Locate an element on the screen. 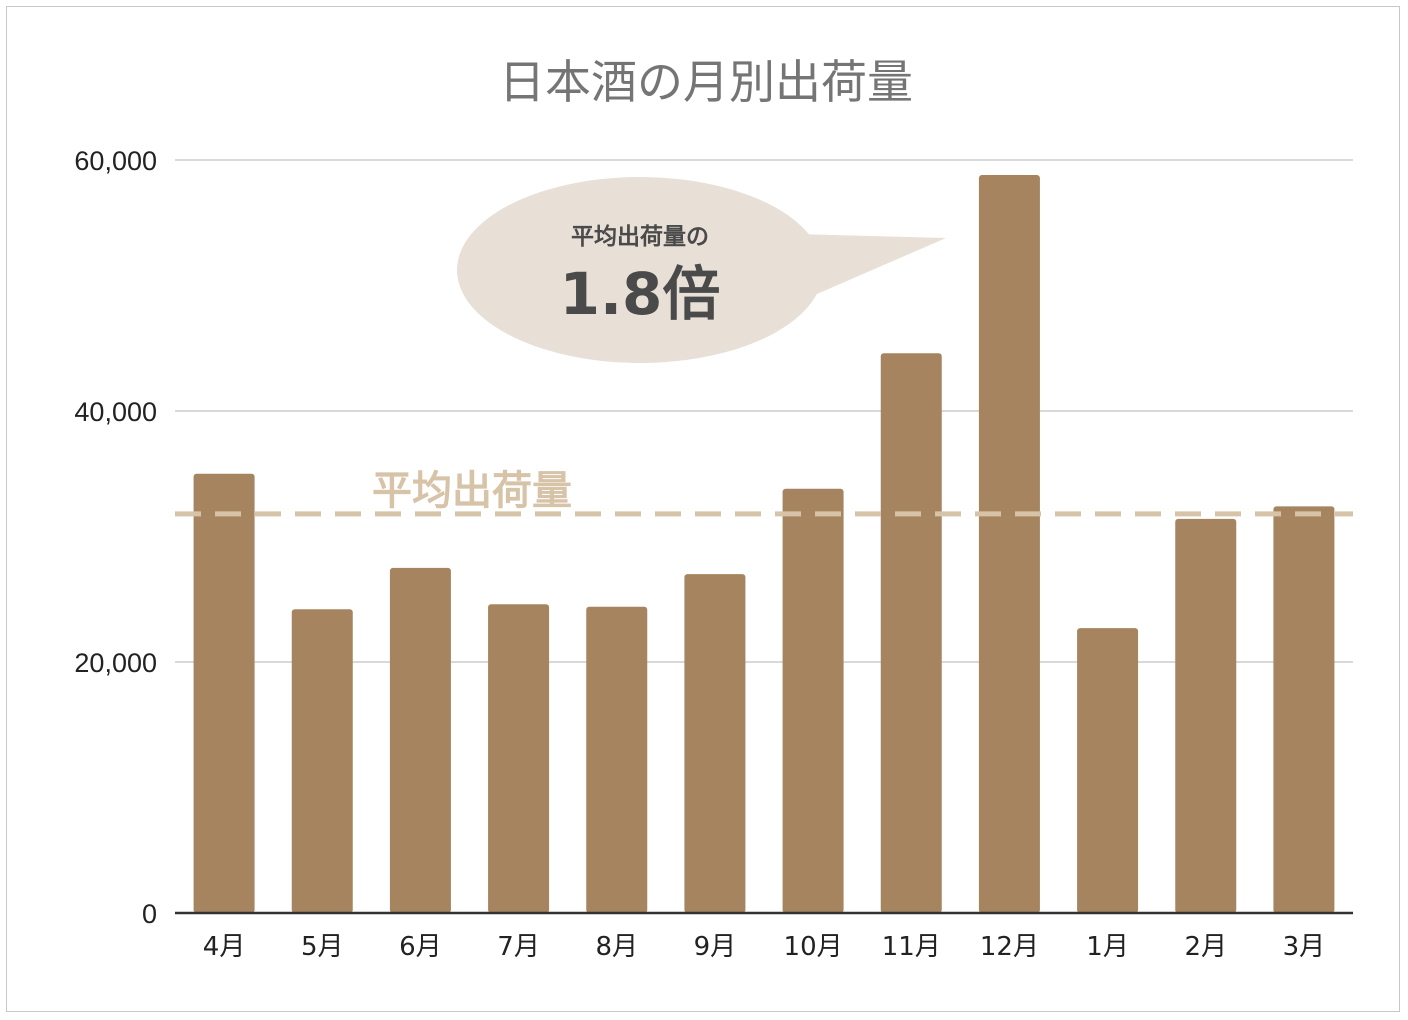  x-tick-label: 3月 is located at coordinates (1304, 947).